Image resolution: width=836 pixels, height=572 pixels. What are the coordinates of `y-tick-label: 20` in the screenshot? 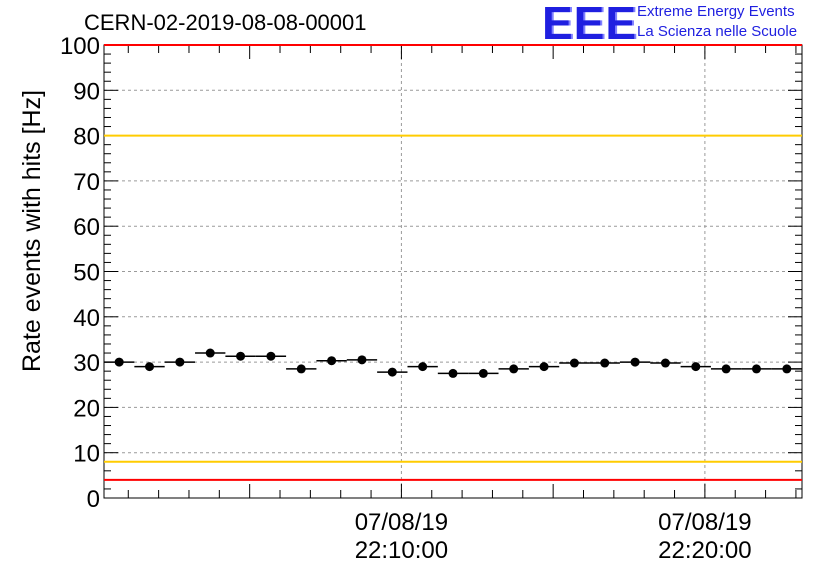 It's located at (86, 408).